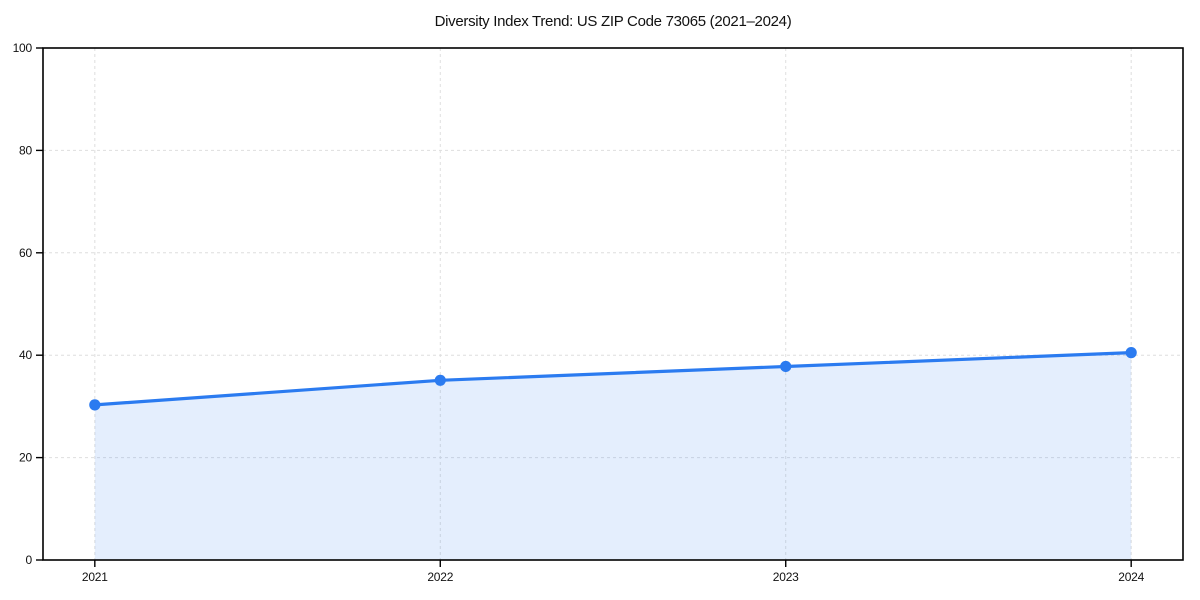  Describe the element at coordinates (786, 577) in the screenshot. I see `x-tick-label: 2023` at that location.